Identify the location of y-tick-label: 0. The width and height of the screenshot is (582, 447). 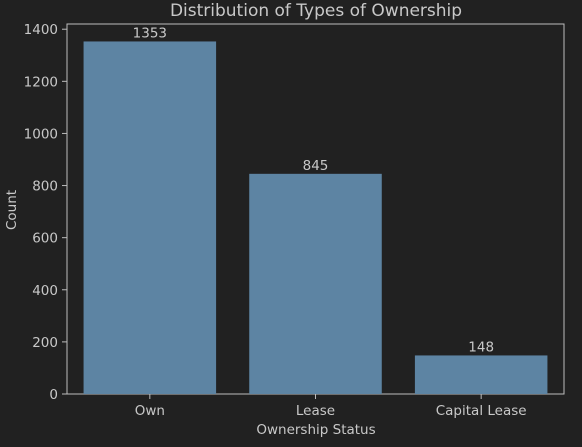
(53, 395).